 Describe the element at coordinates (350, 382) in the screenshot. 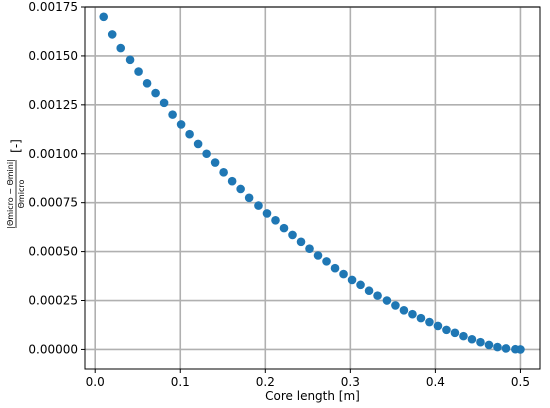

I see `x-tick-label: 0.3` at that location.